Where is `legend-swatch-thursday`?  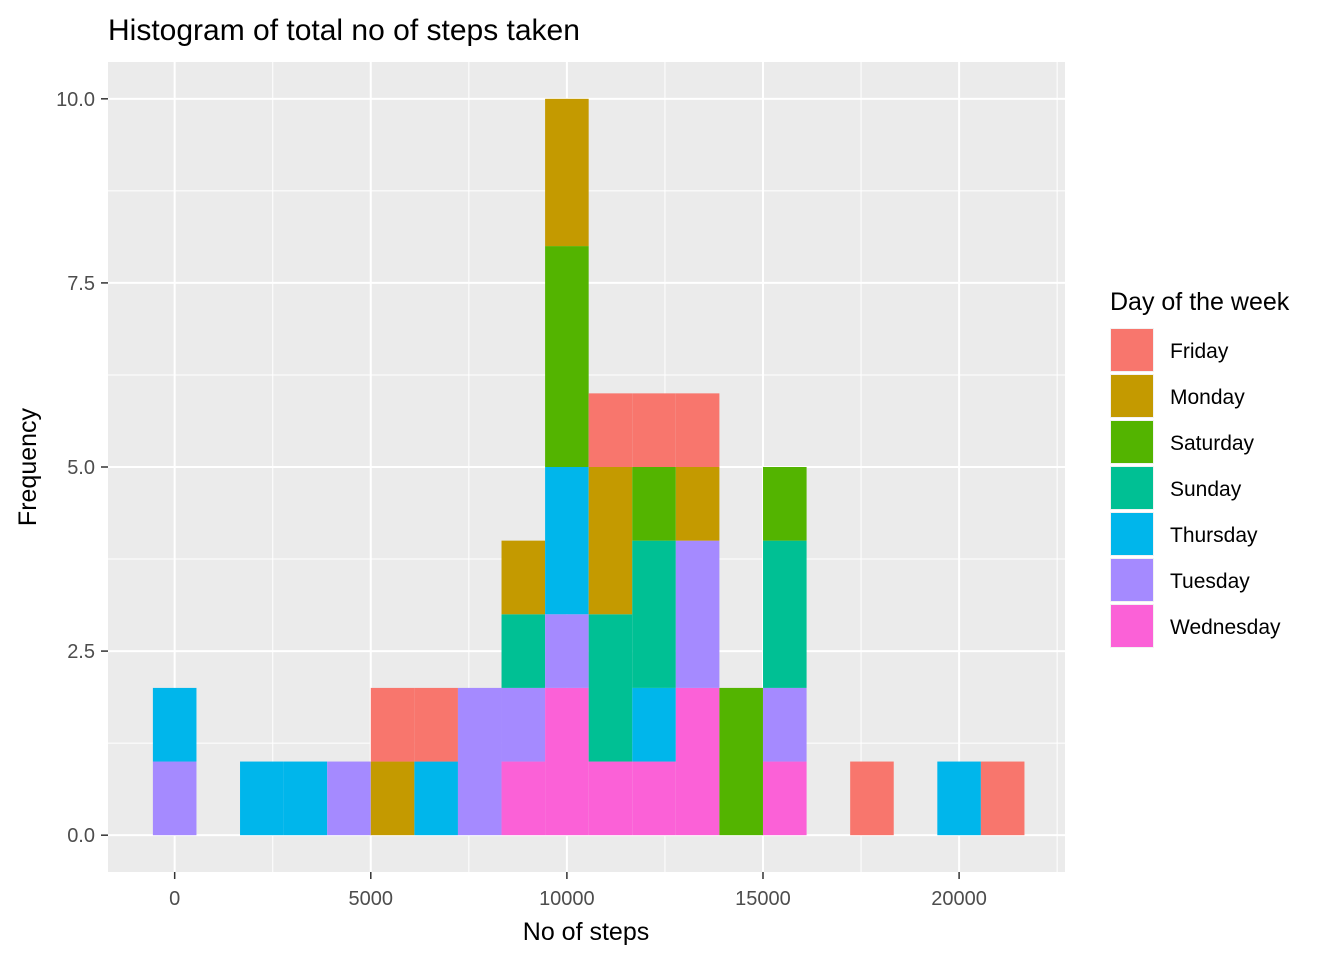 legend-swatch-thursday is located at coordinates (1132, 534).